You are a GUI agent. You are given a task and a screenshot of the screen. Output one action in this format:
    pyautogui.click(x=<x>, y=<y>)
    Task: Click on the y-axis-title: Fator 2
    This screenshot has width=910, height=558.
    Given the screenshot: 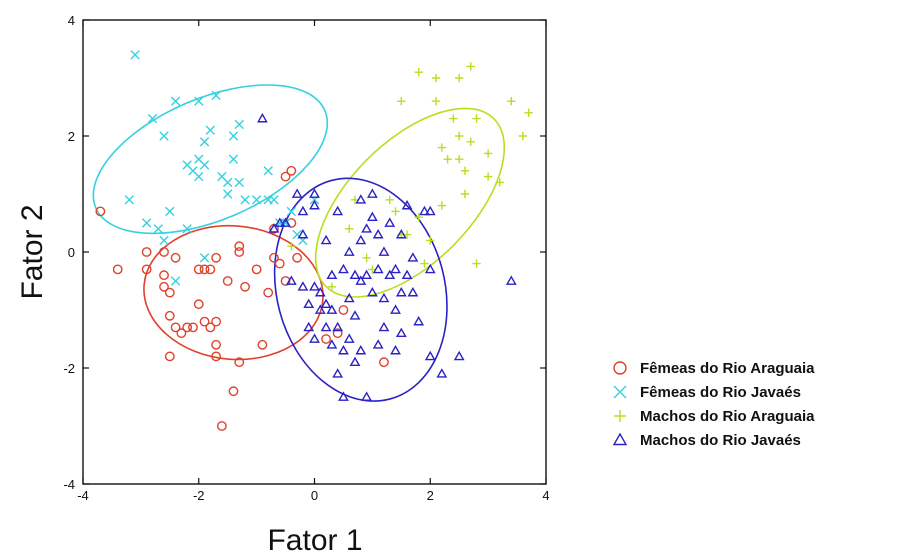 What is the action you would take?
    pyautogui.click(x=32, y=251)
    